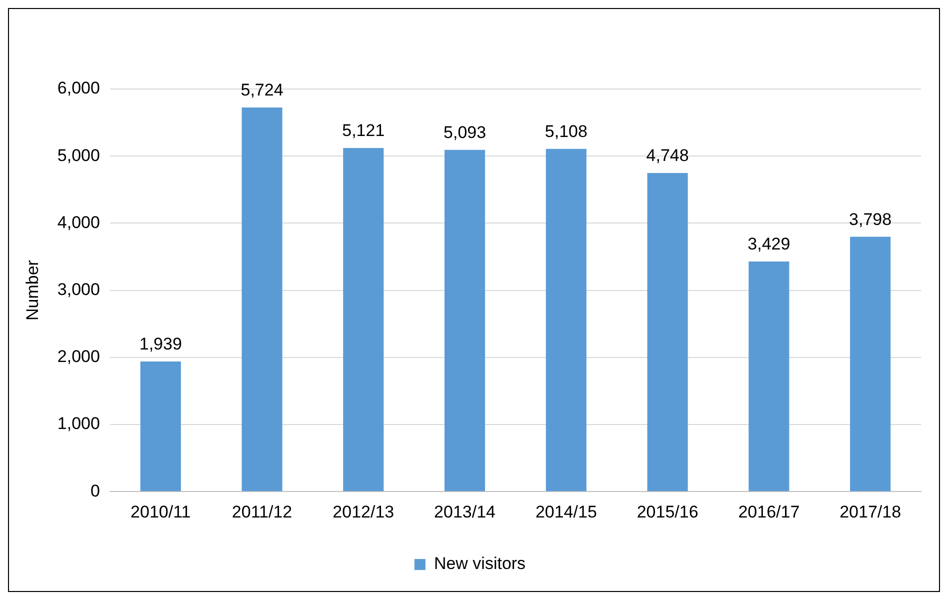  I want to click on y-tick-label: 2,000, so click(78, 356).